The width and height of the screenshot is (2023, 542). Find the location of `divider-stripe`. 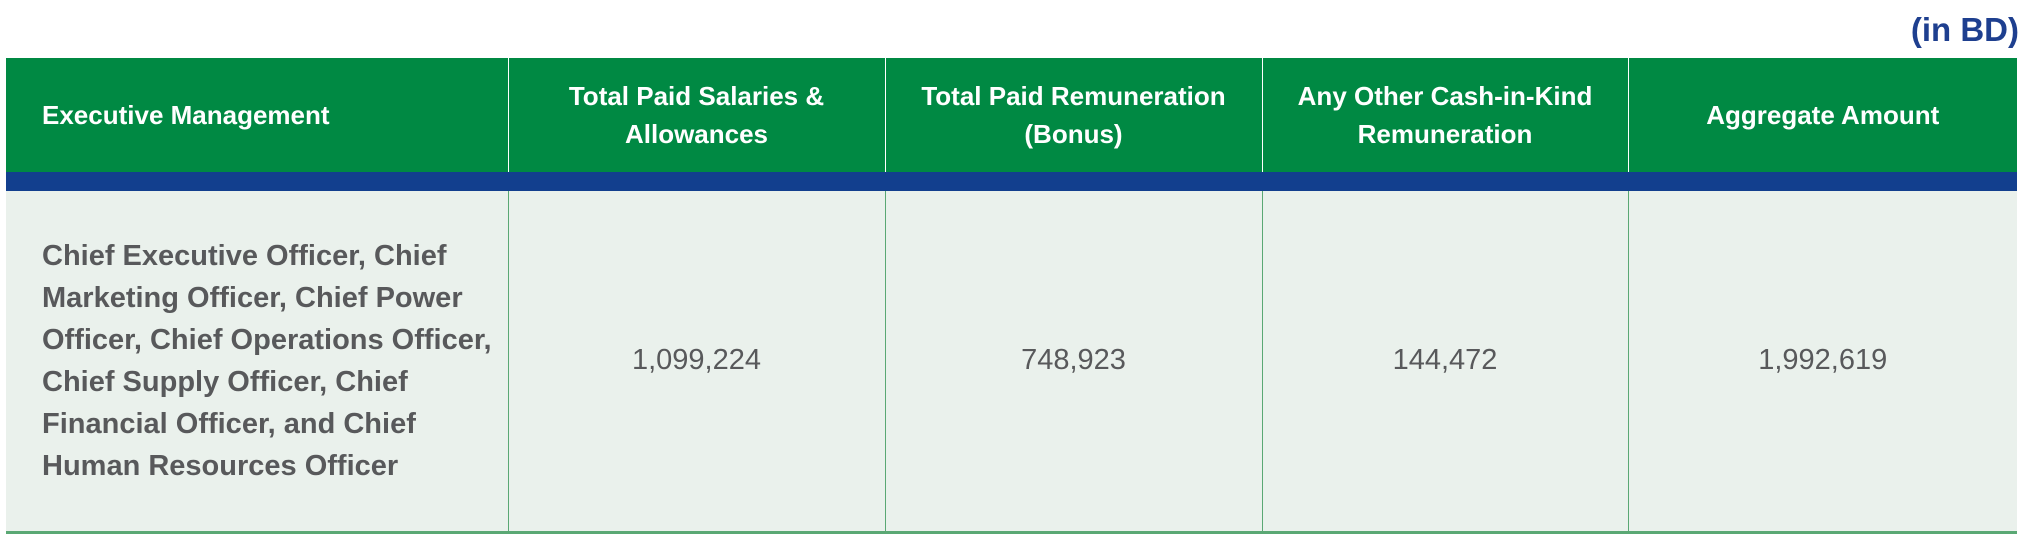

divider-stripe is located at coordinates (1011, 181).